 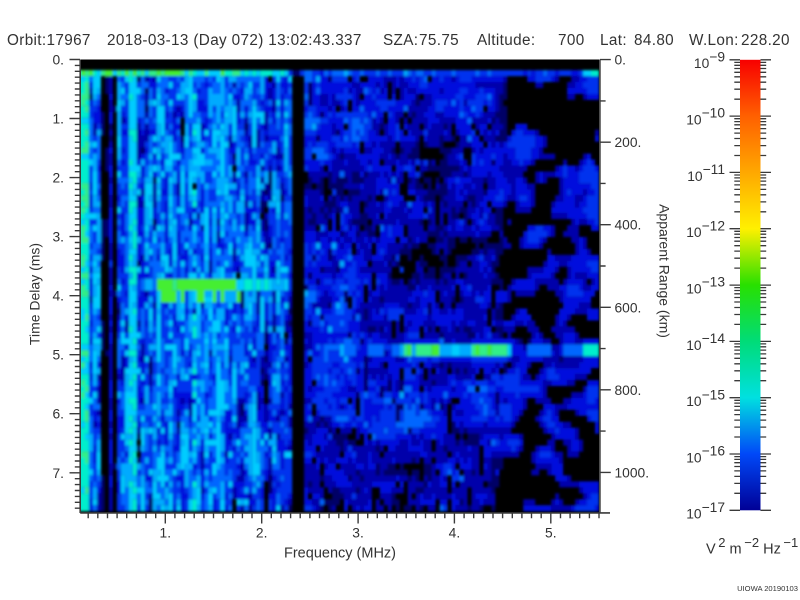 I want to click on svg-text: 400., so click(x=628, y=225).